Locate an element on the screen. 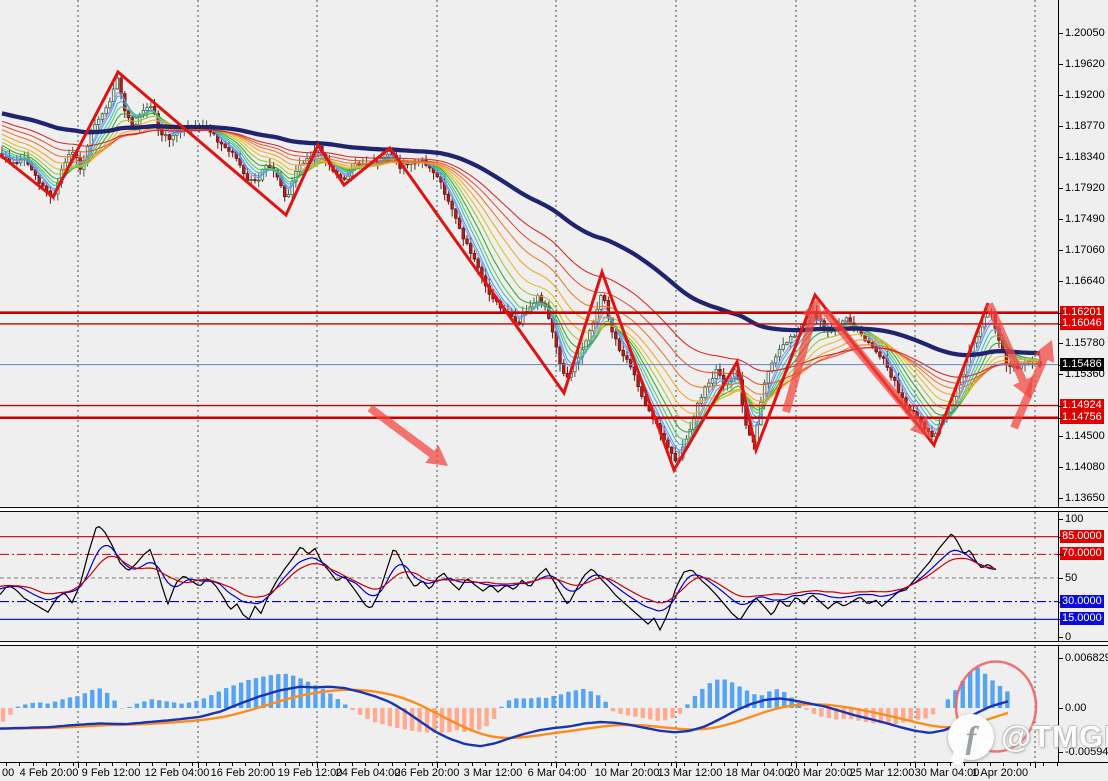  price-label: 1.14080 is located at coordinates (1085, 466).